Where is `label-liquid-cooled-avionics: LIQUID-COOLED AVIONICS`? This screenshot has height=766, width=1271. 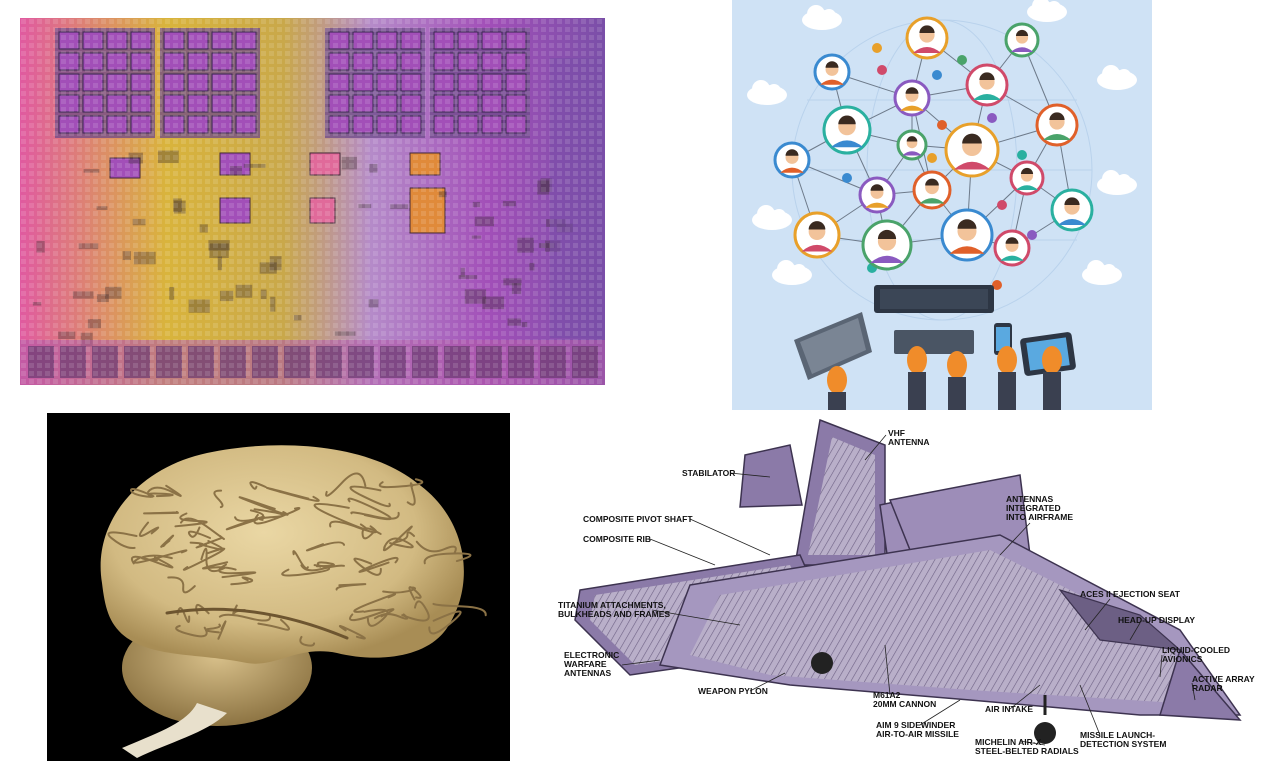
label-liquid-cooled-avionics: LIQUID-COOLED AVIONICS is located at coordinates (1196, 655).